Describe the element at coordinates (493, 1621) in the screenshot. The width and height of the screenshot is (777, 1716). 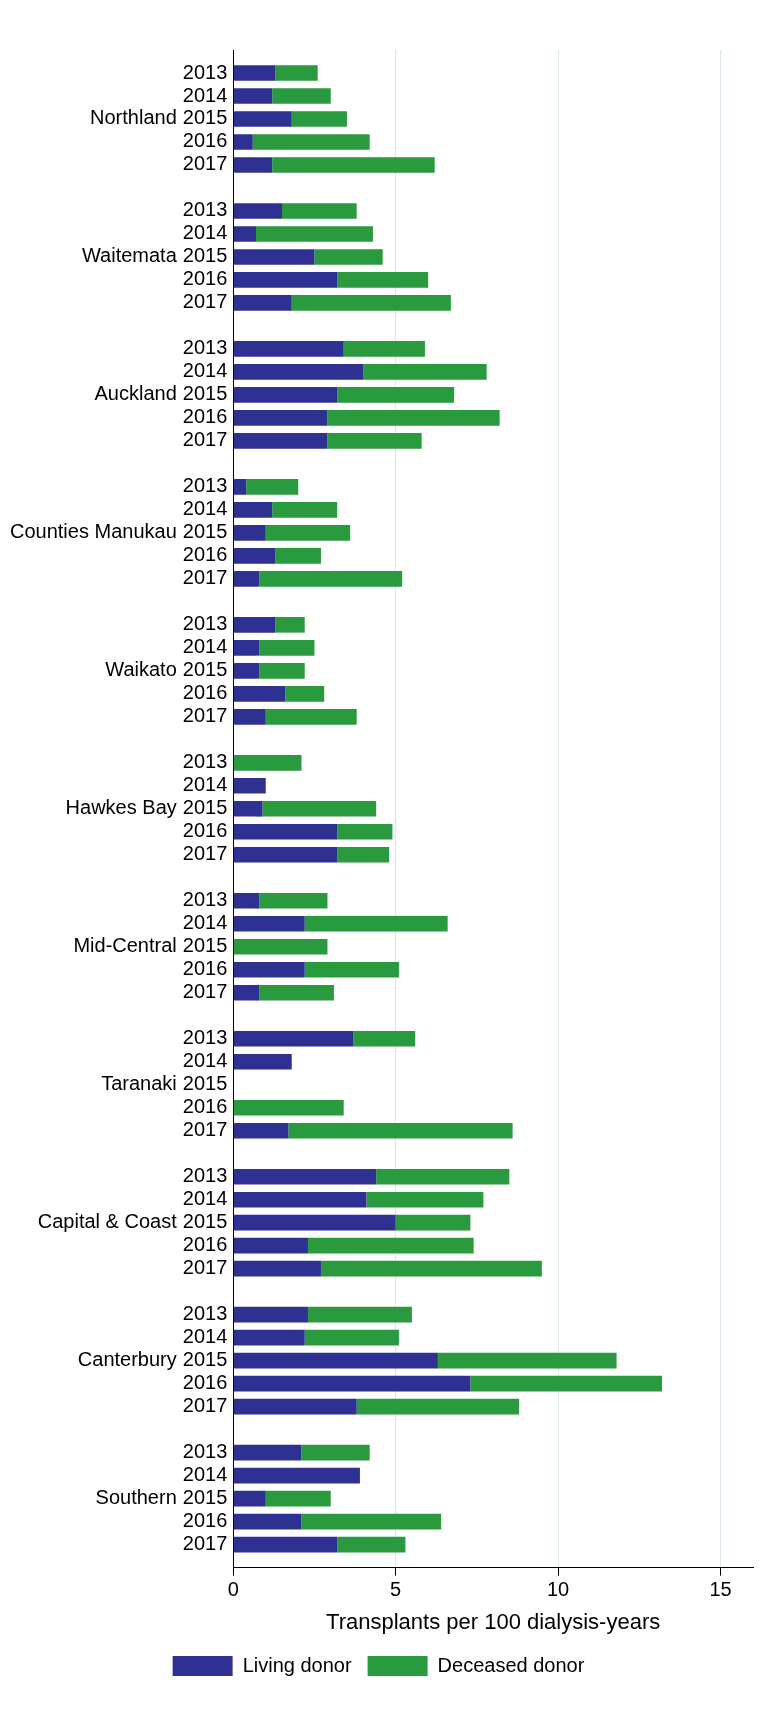
I see `x-axis-title: Transplants per 100 dialysis-years` at that location.